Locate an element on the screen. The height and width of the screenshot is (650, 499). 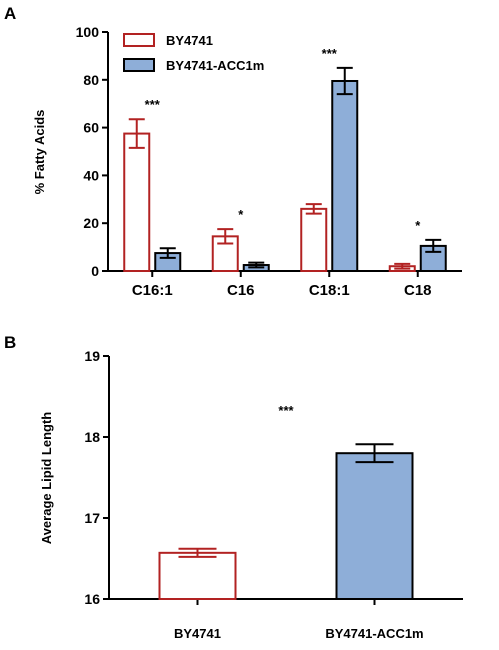
panel-a-y-tick-label: 60 is located at coordinates (91, 128).